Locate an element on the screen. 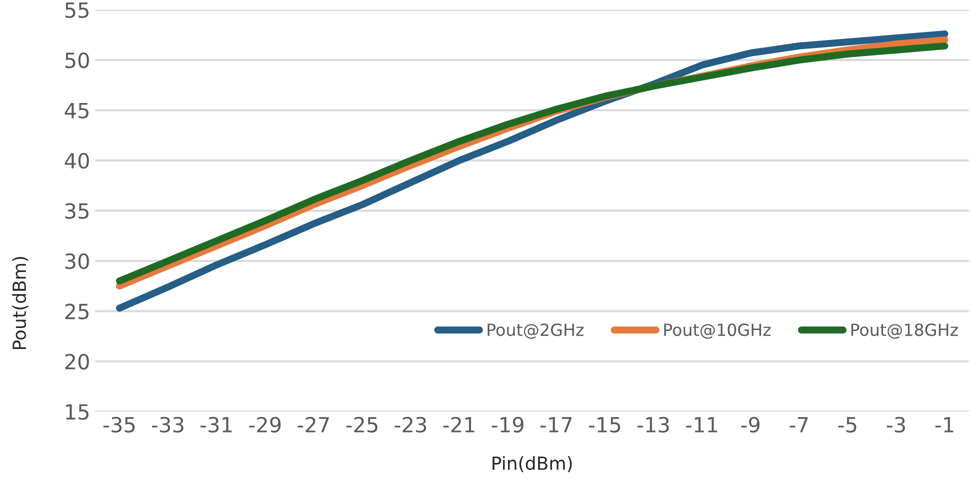 Image resolution: width=971 pixels, height=490 pixels. x-tick-label: -31 is located at coordinates (216, 424).